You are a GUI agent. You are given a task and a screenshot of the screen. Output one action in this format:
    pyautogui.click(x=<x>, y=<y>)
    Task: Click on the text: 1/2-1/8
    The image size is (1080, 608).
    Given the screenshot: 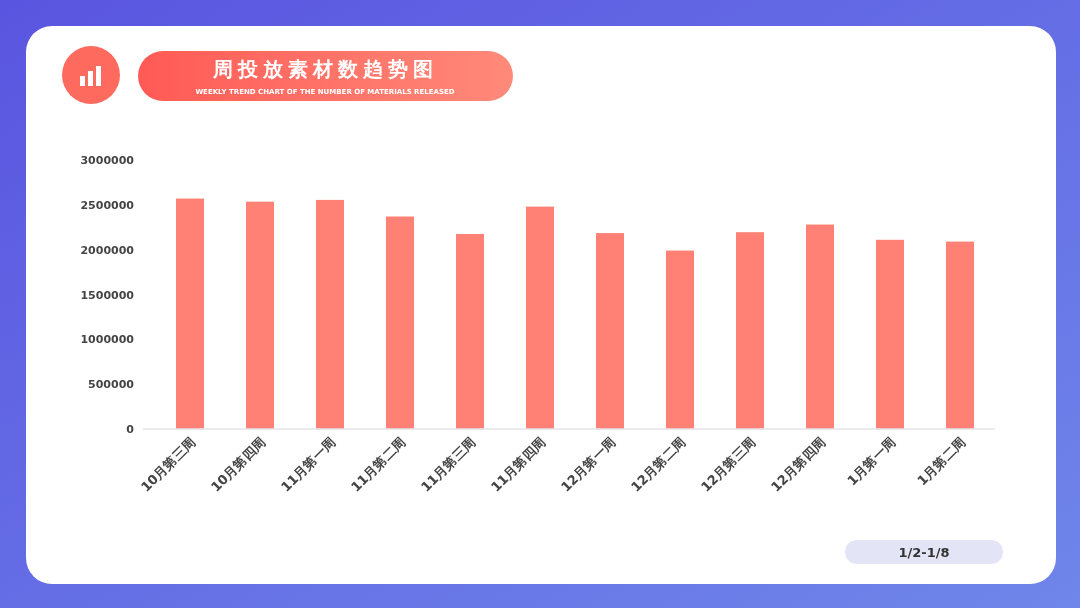 What is the action you would take?
    pyautogui.click(x=924, y=552)
    